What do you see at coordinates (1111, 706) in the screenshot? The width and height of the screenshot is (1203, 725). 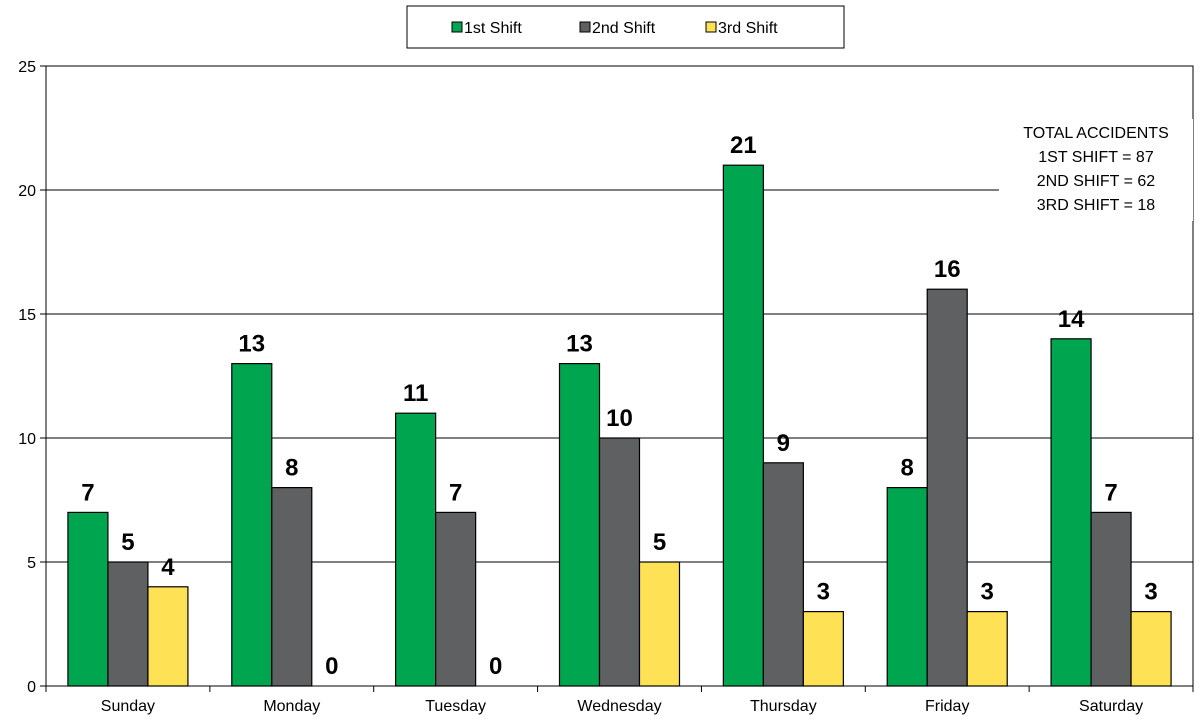 I see `x-category-label: Saturday` at bounding box center [1111, 706].